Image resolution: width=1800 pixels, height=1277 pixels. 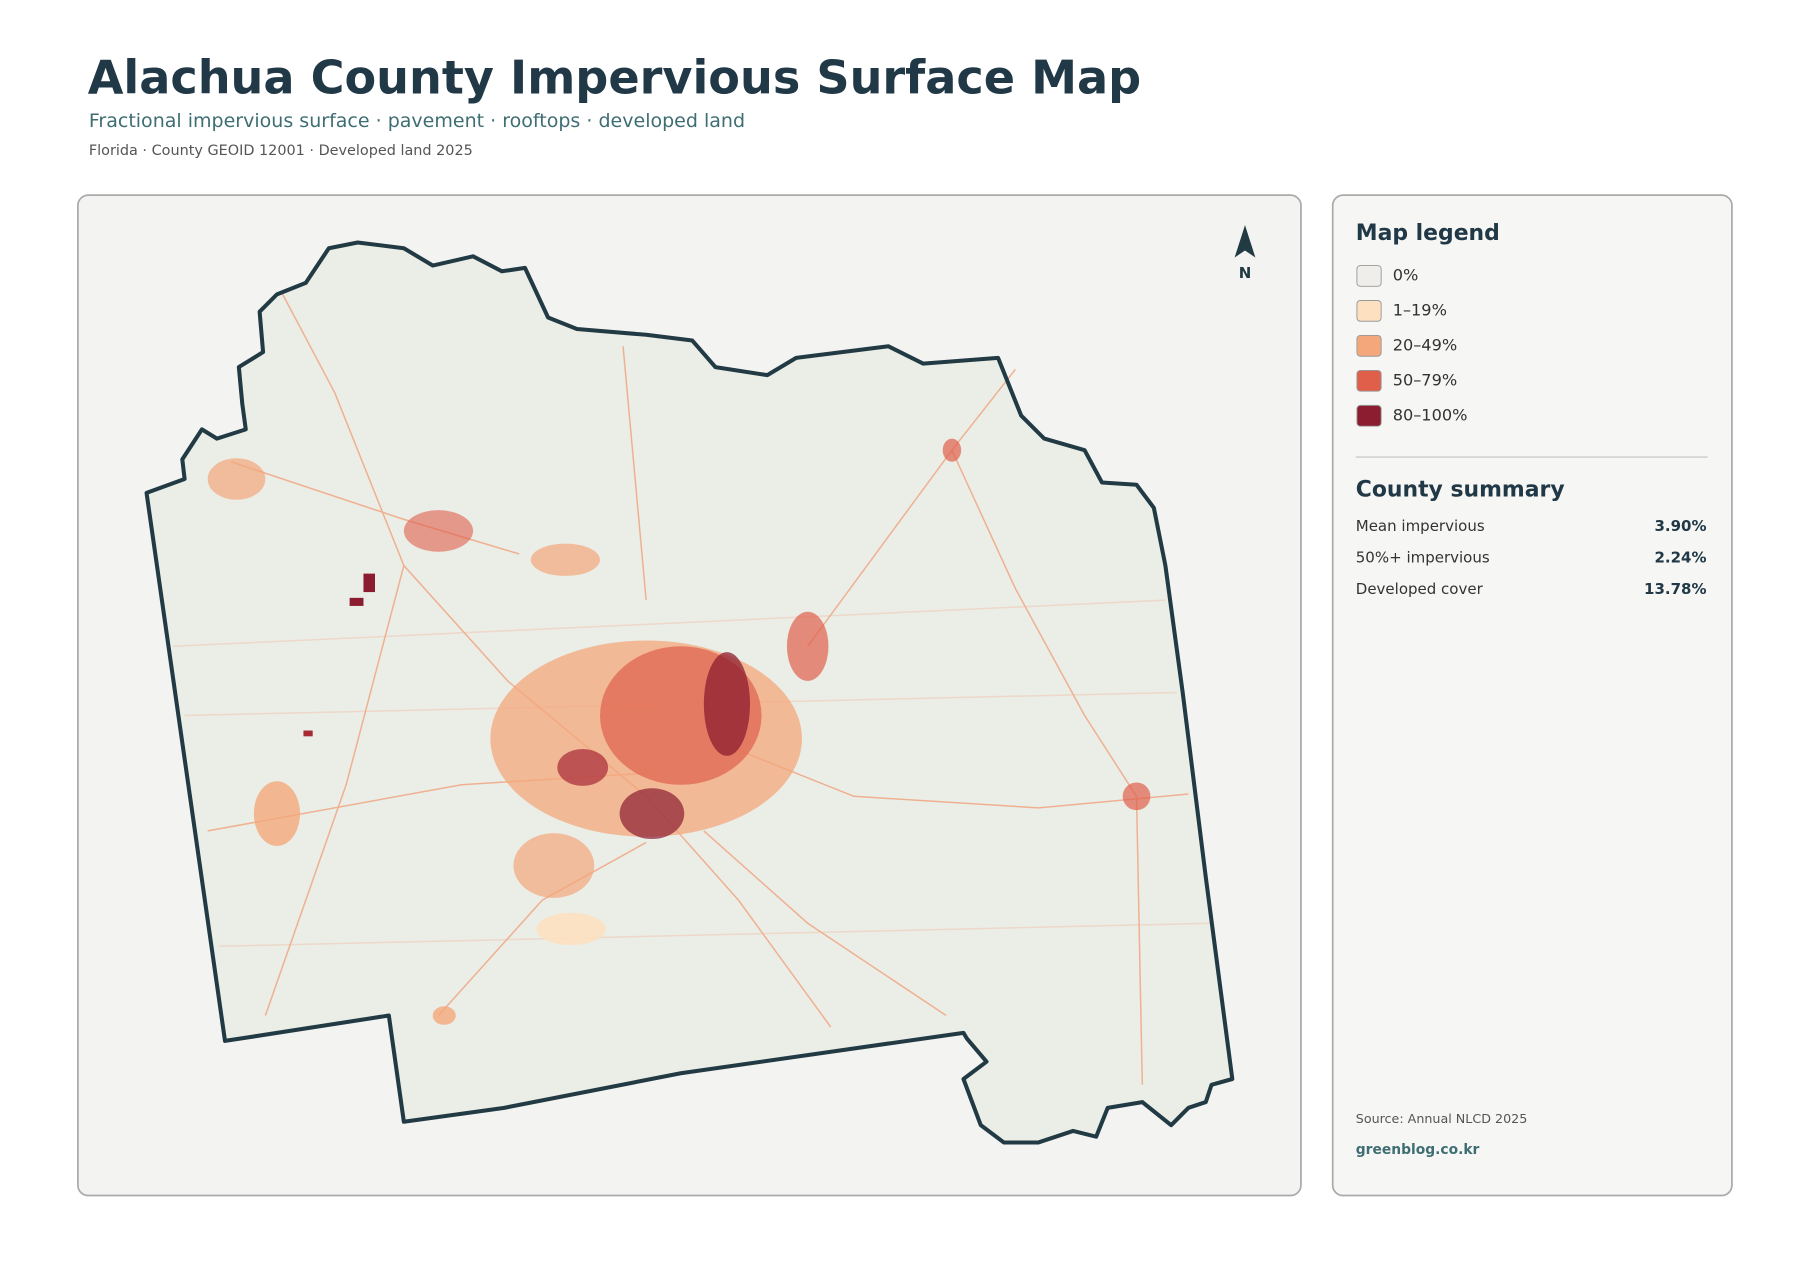 I want to click on legend-title: Map legend, so click(x=1428, y=233).